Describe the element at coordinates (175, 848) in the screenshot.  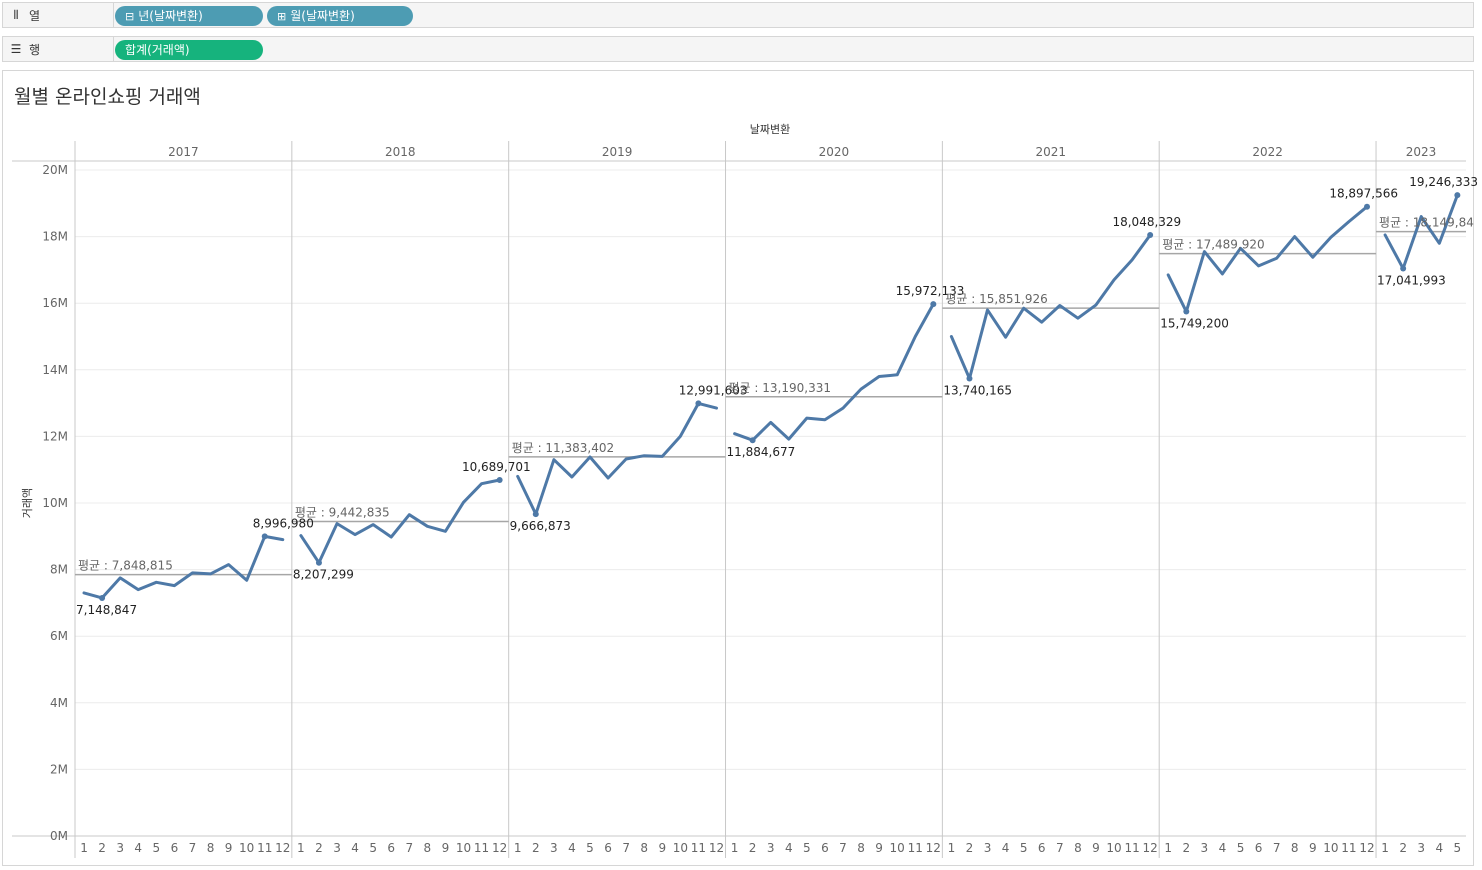
I see `month-tick-label: 6` at that location.